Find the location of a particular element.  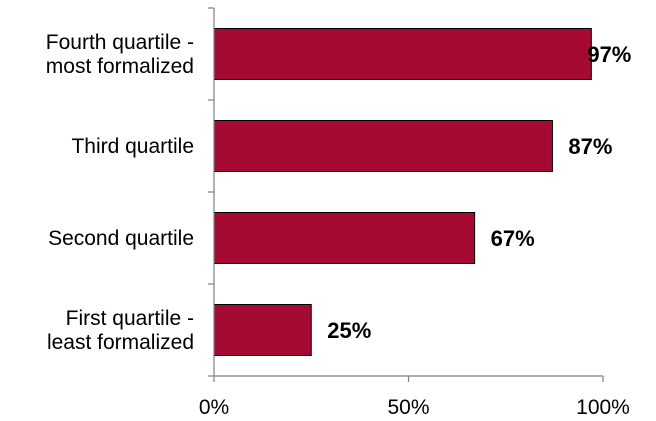

category-label-line: First quartile - is located at coordinates (130, 318).